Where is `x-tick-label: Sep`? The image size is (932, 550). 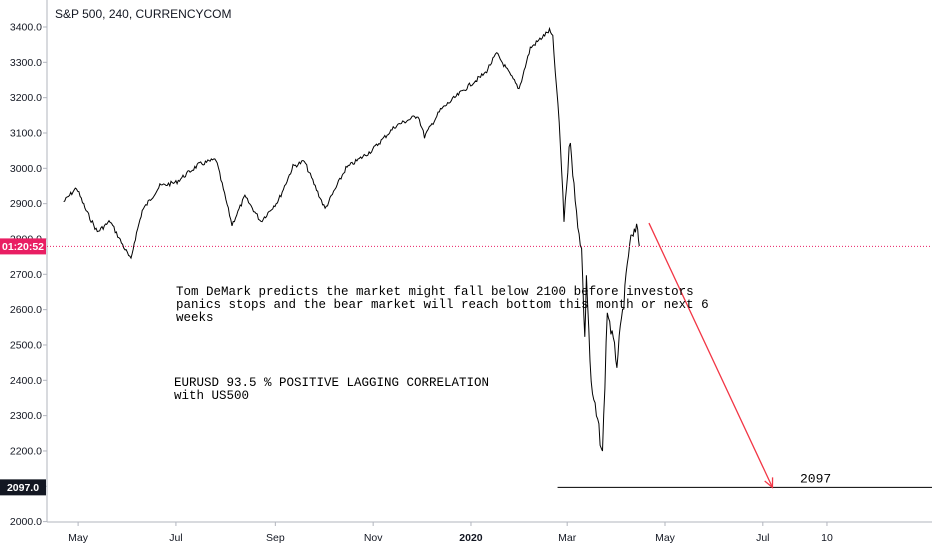
x-tick-label: Sep is located at coordinates (275, 538).